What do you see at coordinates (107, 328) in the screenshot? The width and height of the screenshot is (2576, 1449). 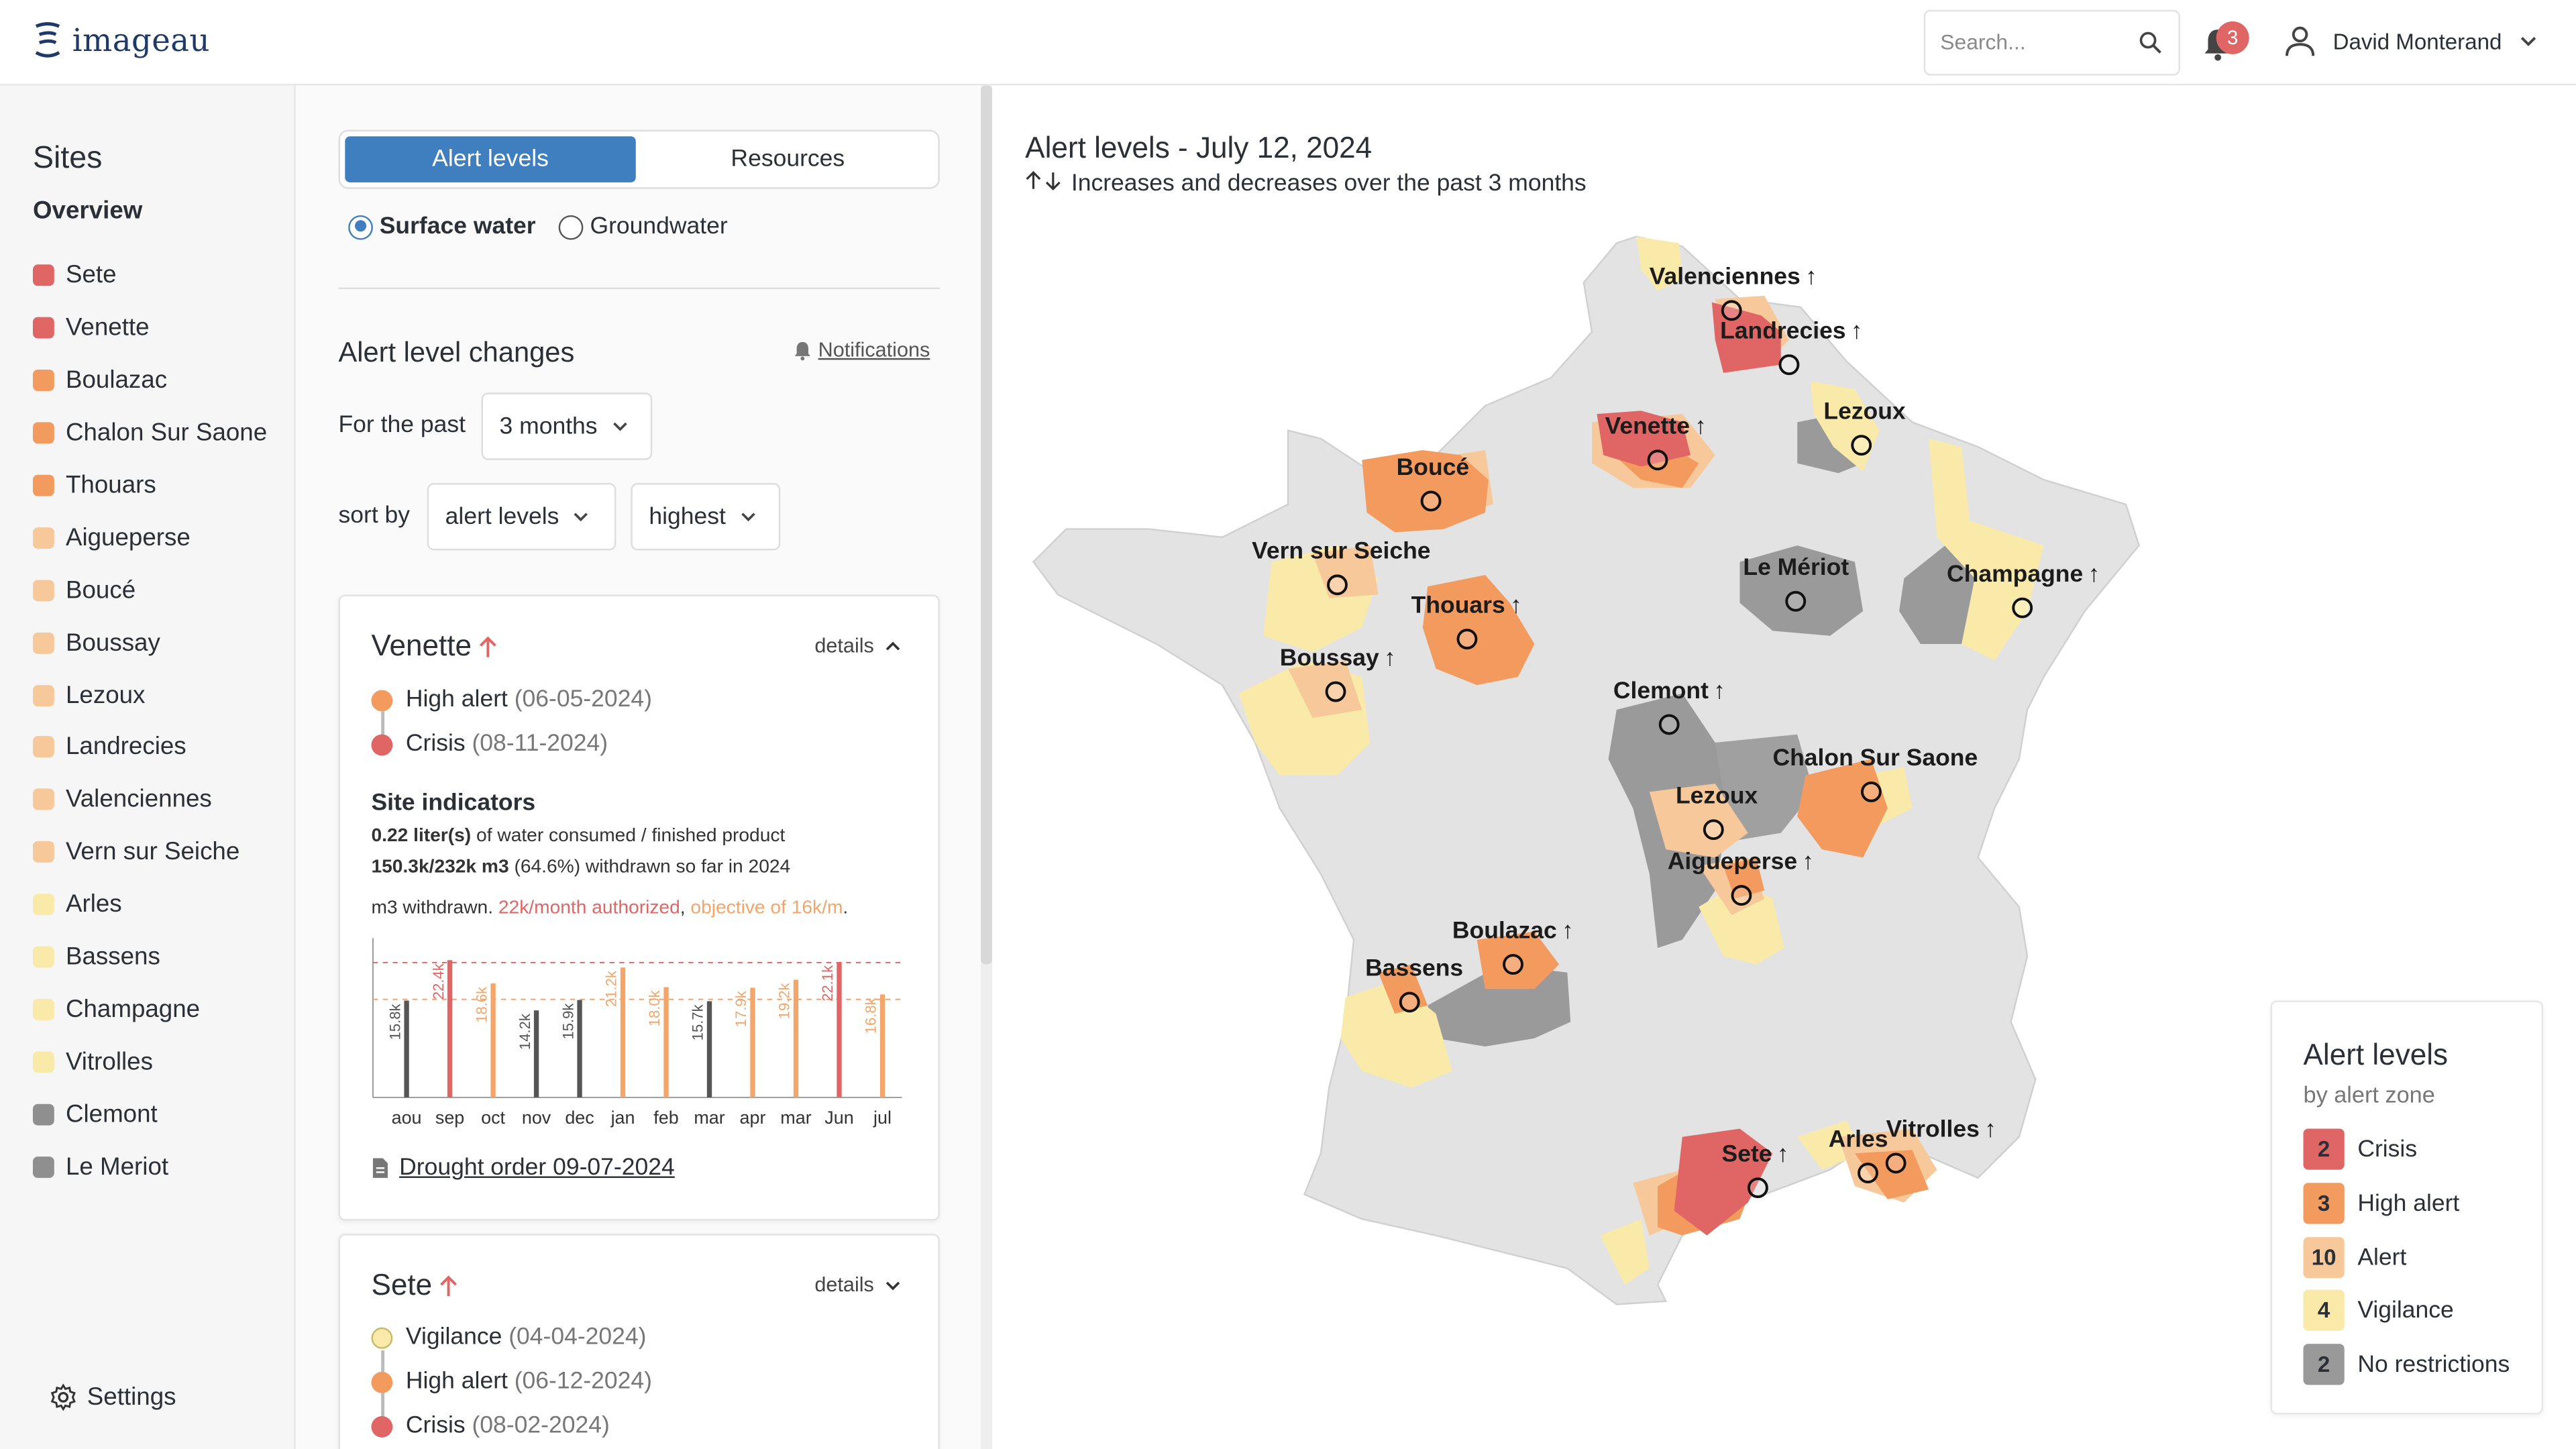 I see `sidebar-item-label: Venette` at bounding box center [107, 328].